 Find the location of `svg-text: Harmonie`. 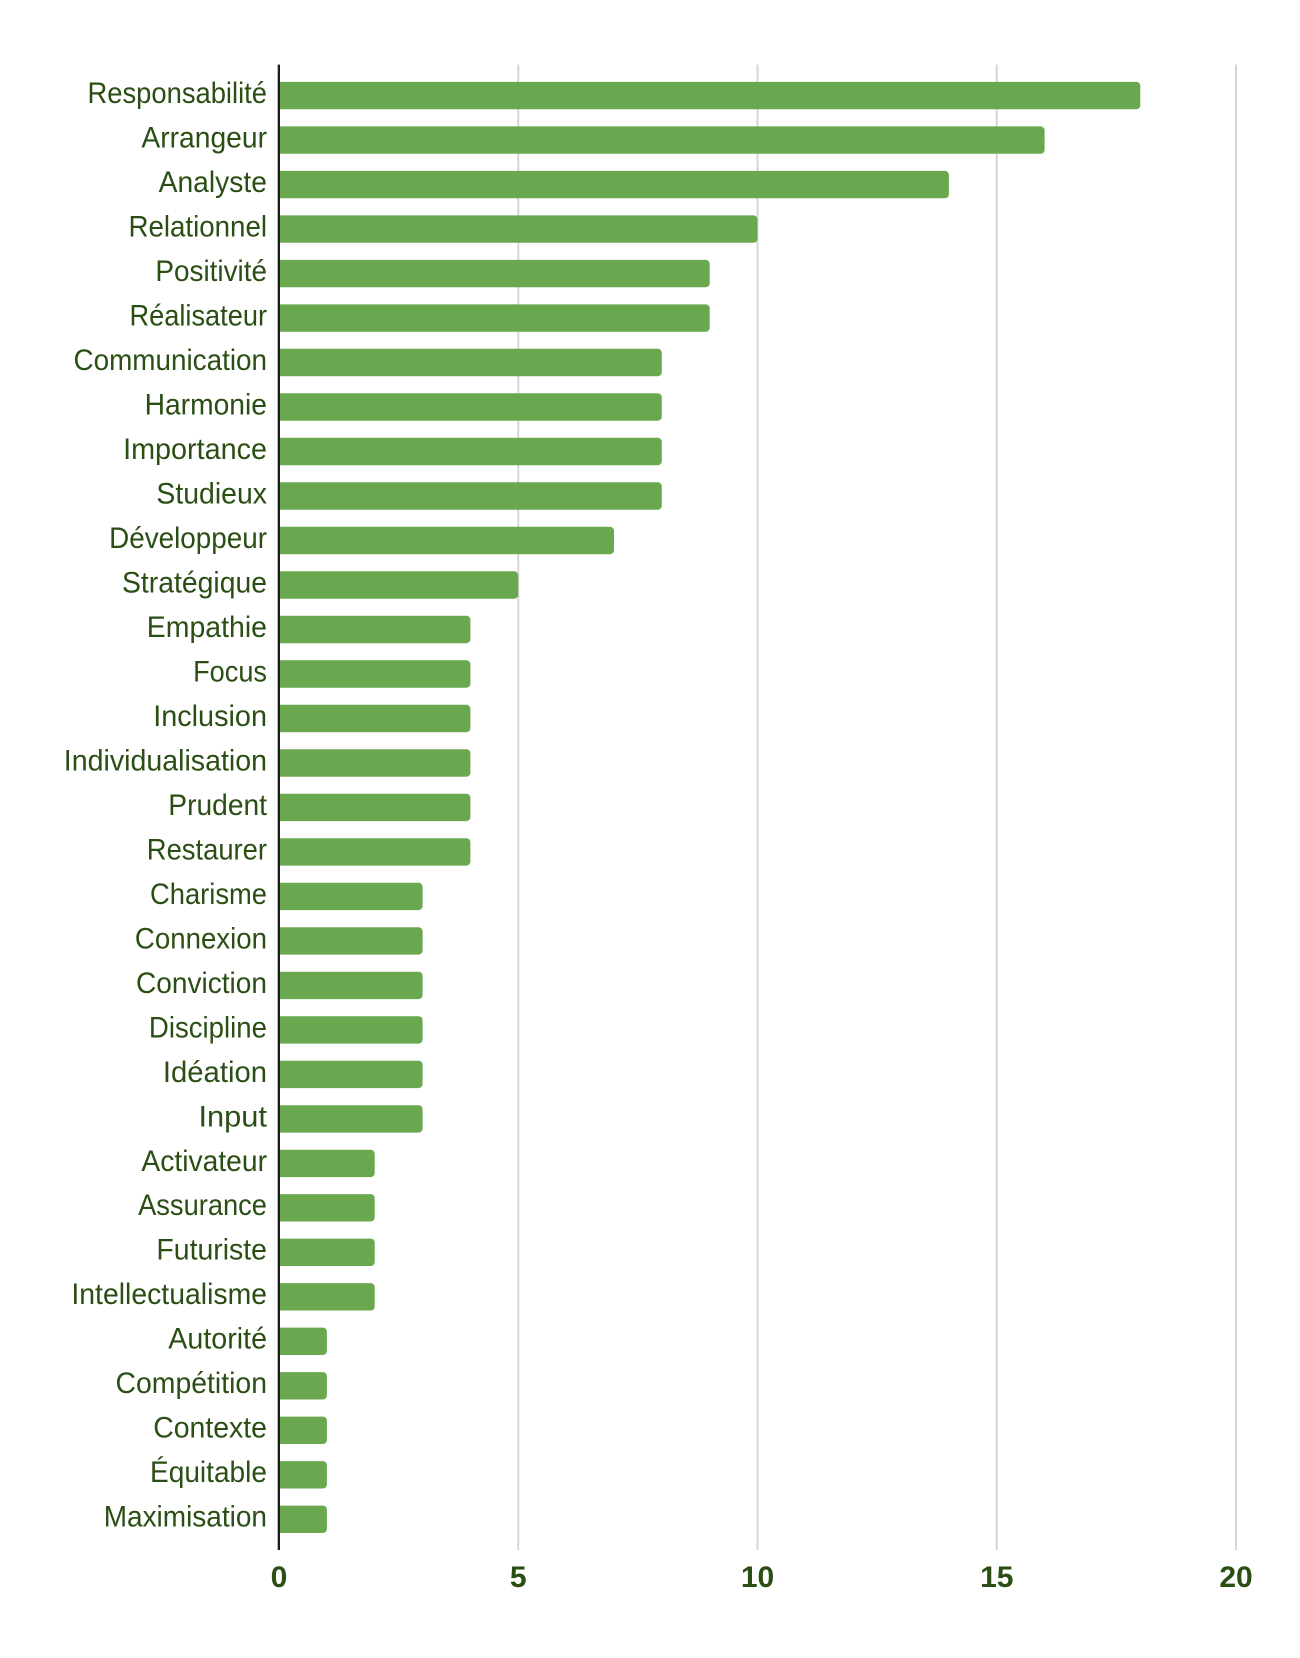

svg-text: Harmonie is located at coordinates (206, 404).